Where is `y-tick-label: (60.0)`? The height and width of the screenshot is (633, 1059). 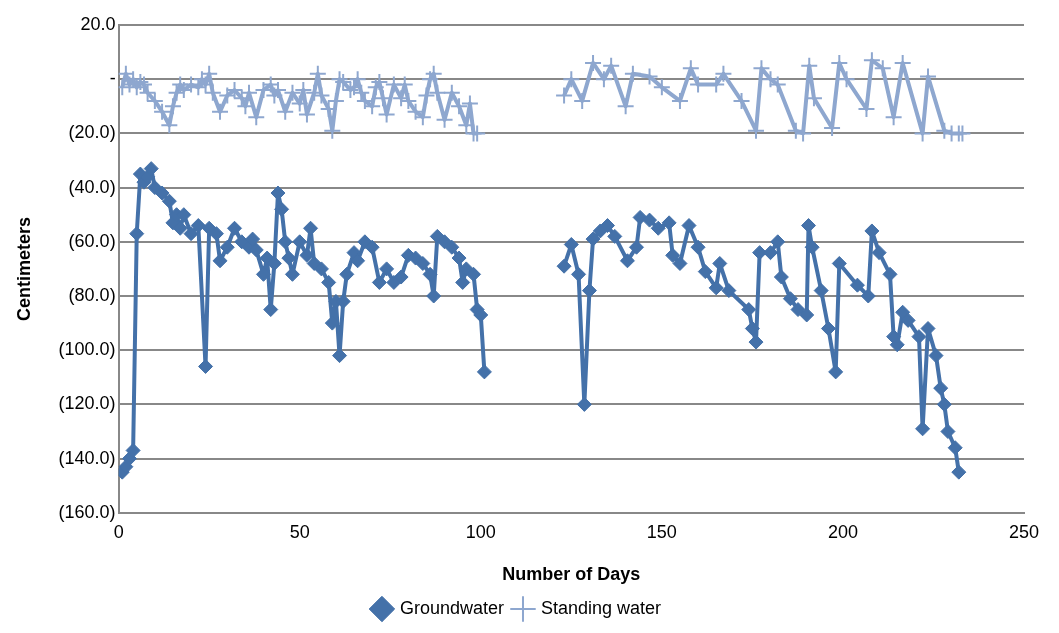 y-tick-label: (60.0) is located at coordinates (92, 240).